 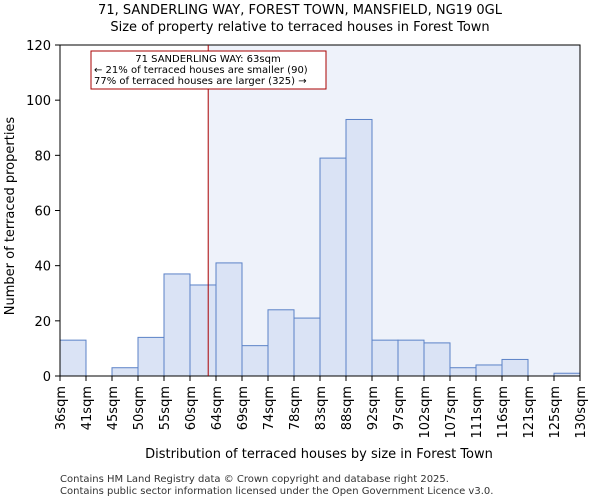 I want to click on x-tick-label-130sqm: 130sqm, so click(x=581, y=412).